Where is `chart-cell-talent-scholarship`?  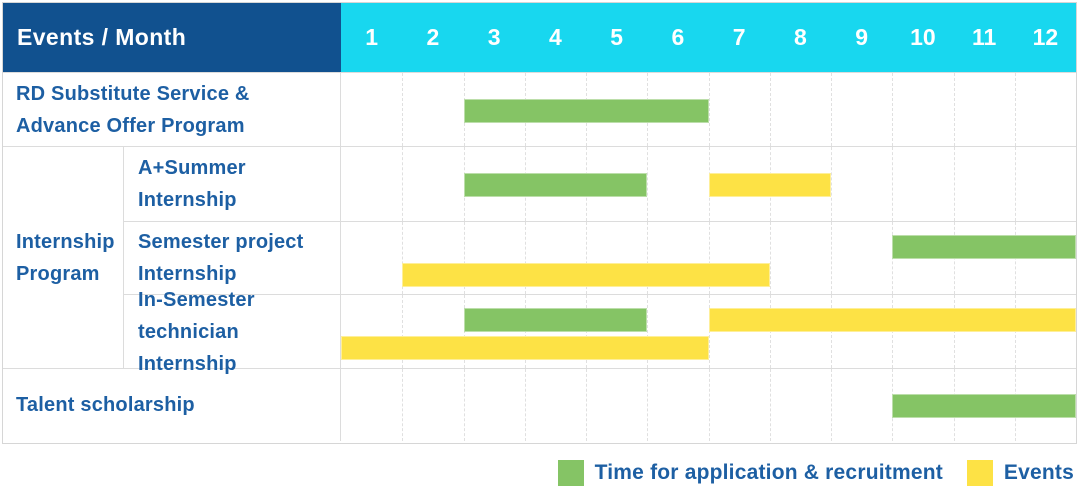
chart-cell-talent-scholarship is located at coordinates (708, 405).